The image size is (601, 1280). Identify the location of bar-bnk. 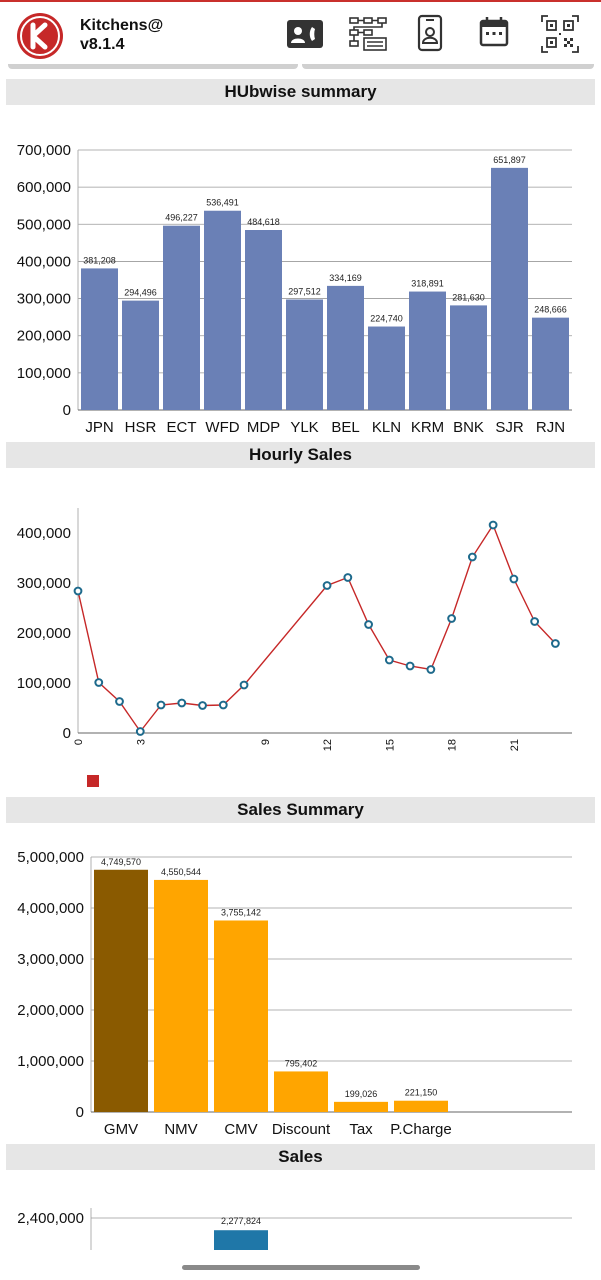
(468, 357).